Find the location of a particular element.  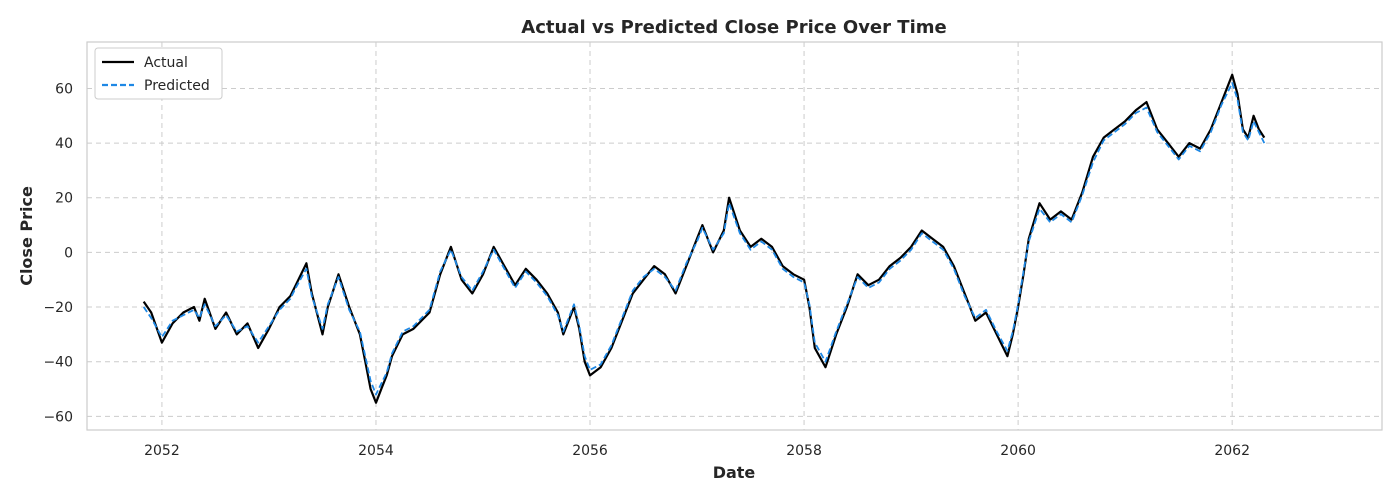

y-tick-label: −60 is located at coordinates (58, 417).